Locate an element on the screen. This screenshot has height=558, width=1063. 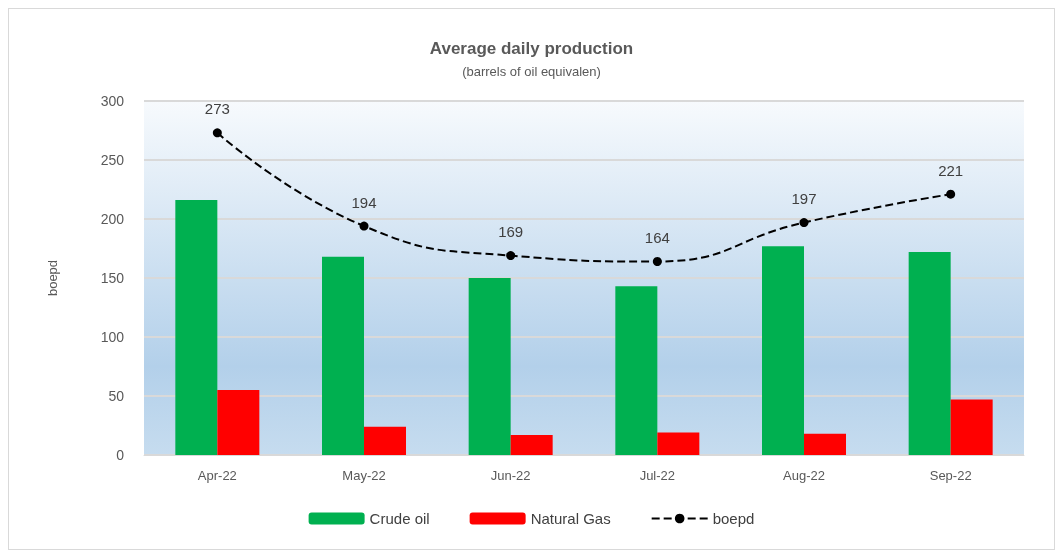
data-label: 273 is located at coordinates (217, 109).